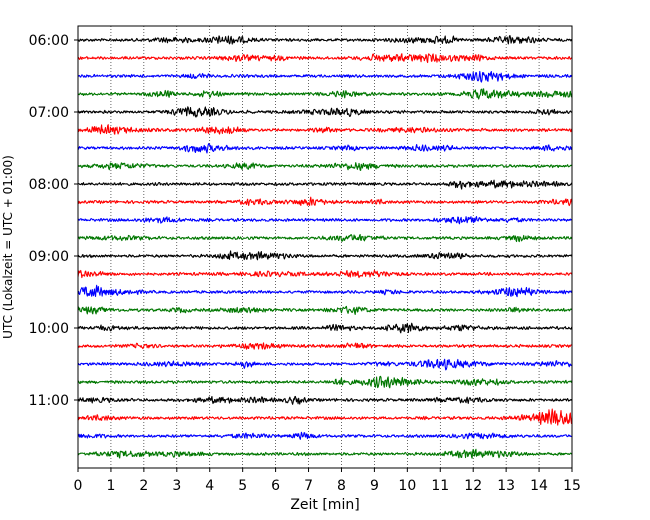 This screenshot has height=520, width=650. I want to click on x-tick-label: 5, so click(242, 486).